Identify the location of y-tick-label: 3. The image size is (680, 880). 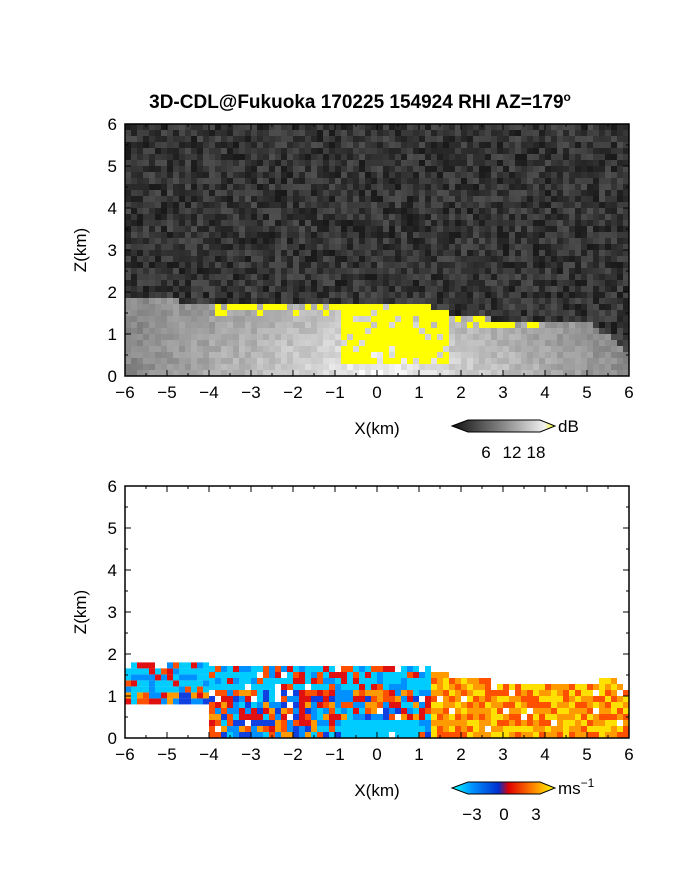
(112, 250).